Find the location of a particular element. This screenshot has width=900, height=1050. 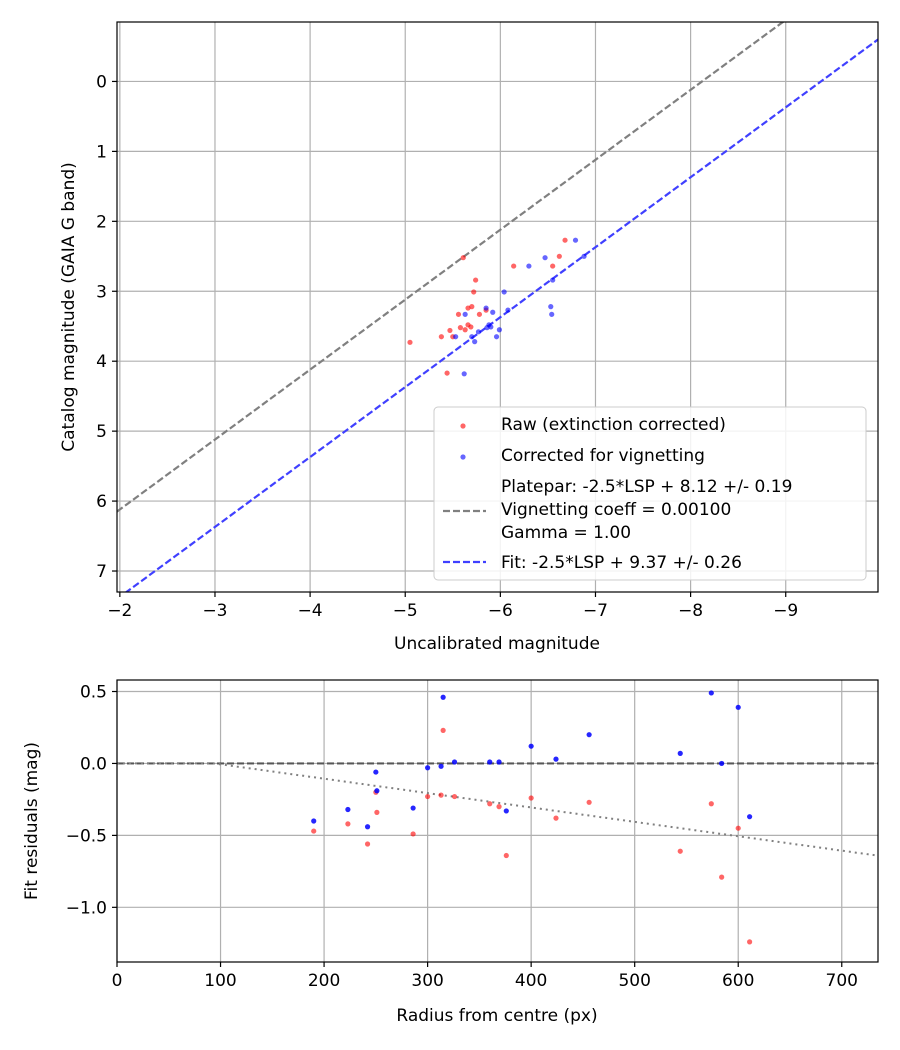

legend-box is located at coordinates (650, 493).